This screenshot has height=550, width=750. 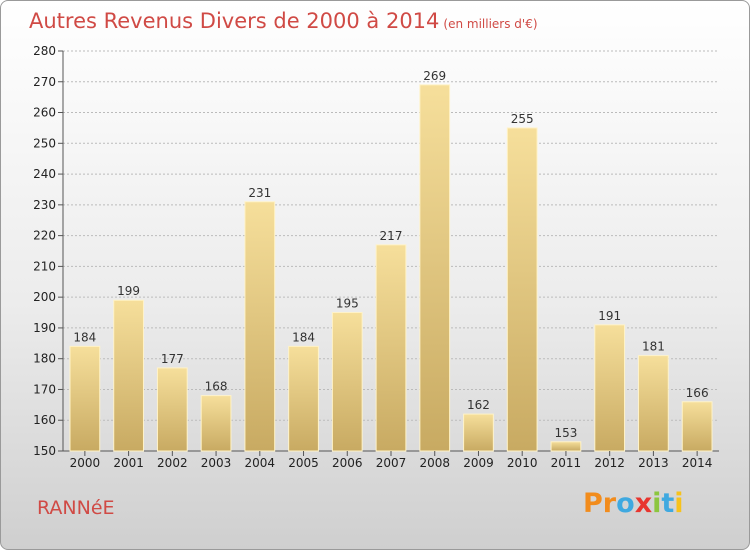 What do you see at coordinates (478, 432) in the screenshot?
I see `bar-2009` at bounding box center [478, 432].